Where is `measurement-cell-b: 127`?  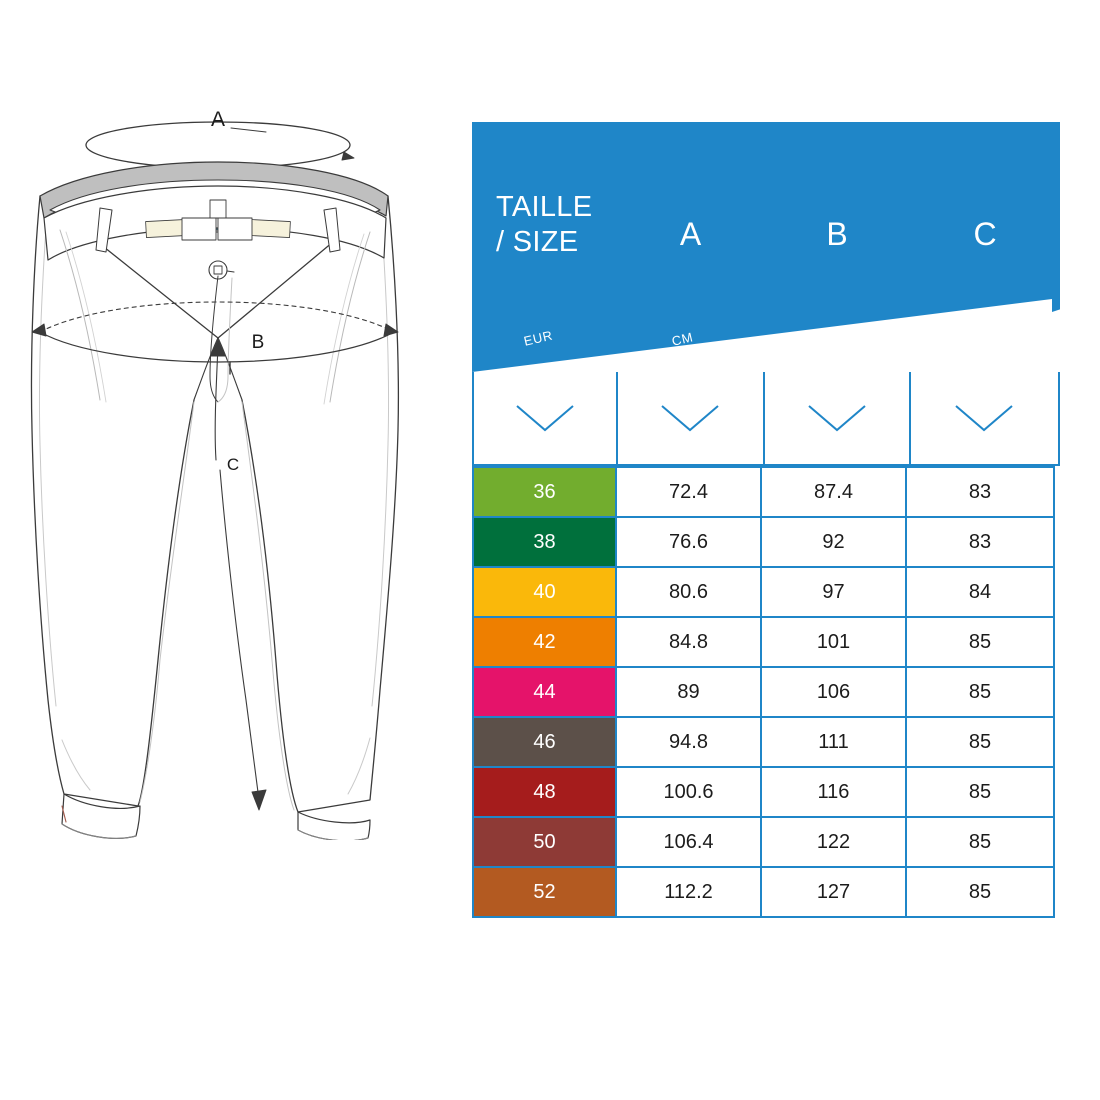 measurement-cell-b: 127 is located at coordinates (833, 892).